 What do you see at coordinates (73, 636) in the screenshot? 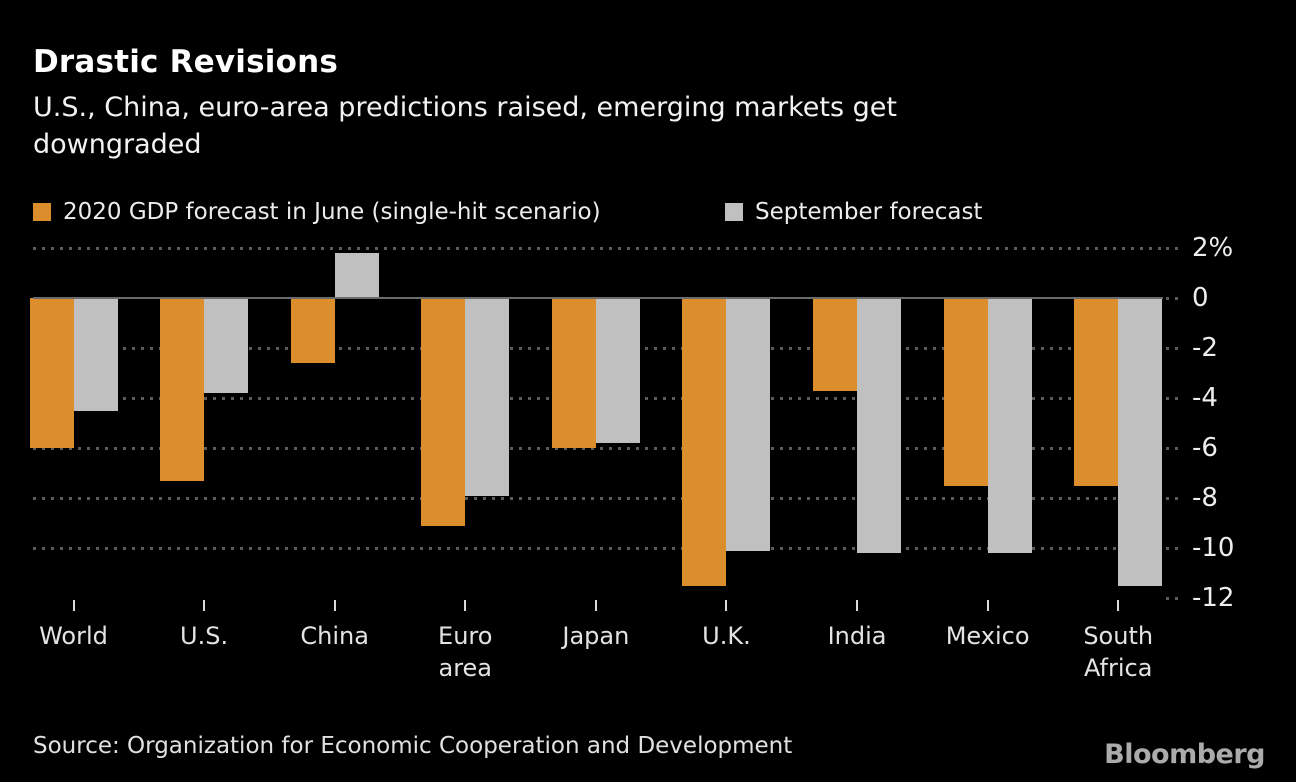
I see `category-label: World` at bounding box center [73, 636].